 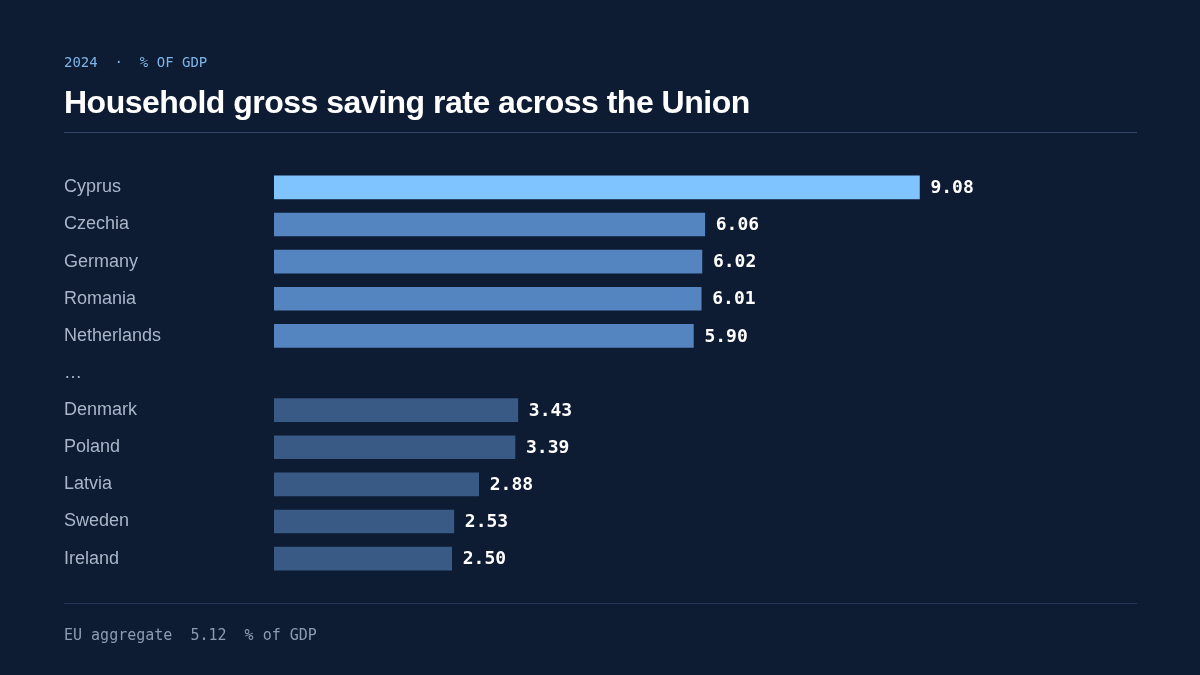 What do you see at coordinates (734, 261) in the screenshot?
I see `data-label: 6.02` at bounding box center [734, 261].